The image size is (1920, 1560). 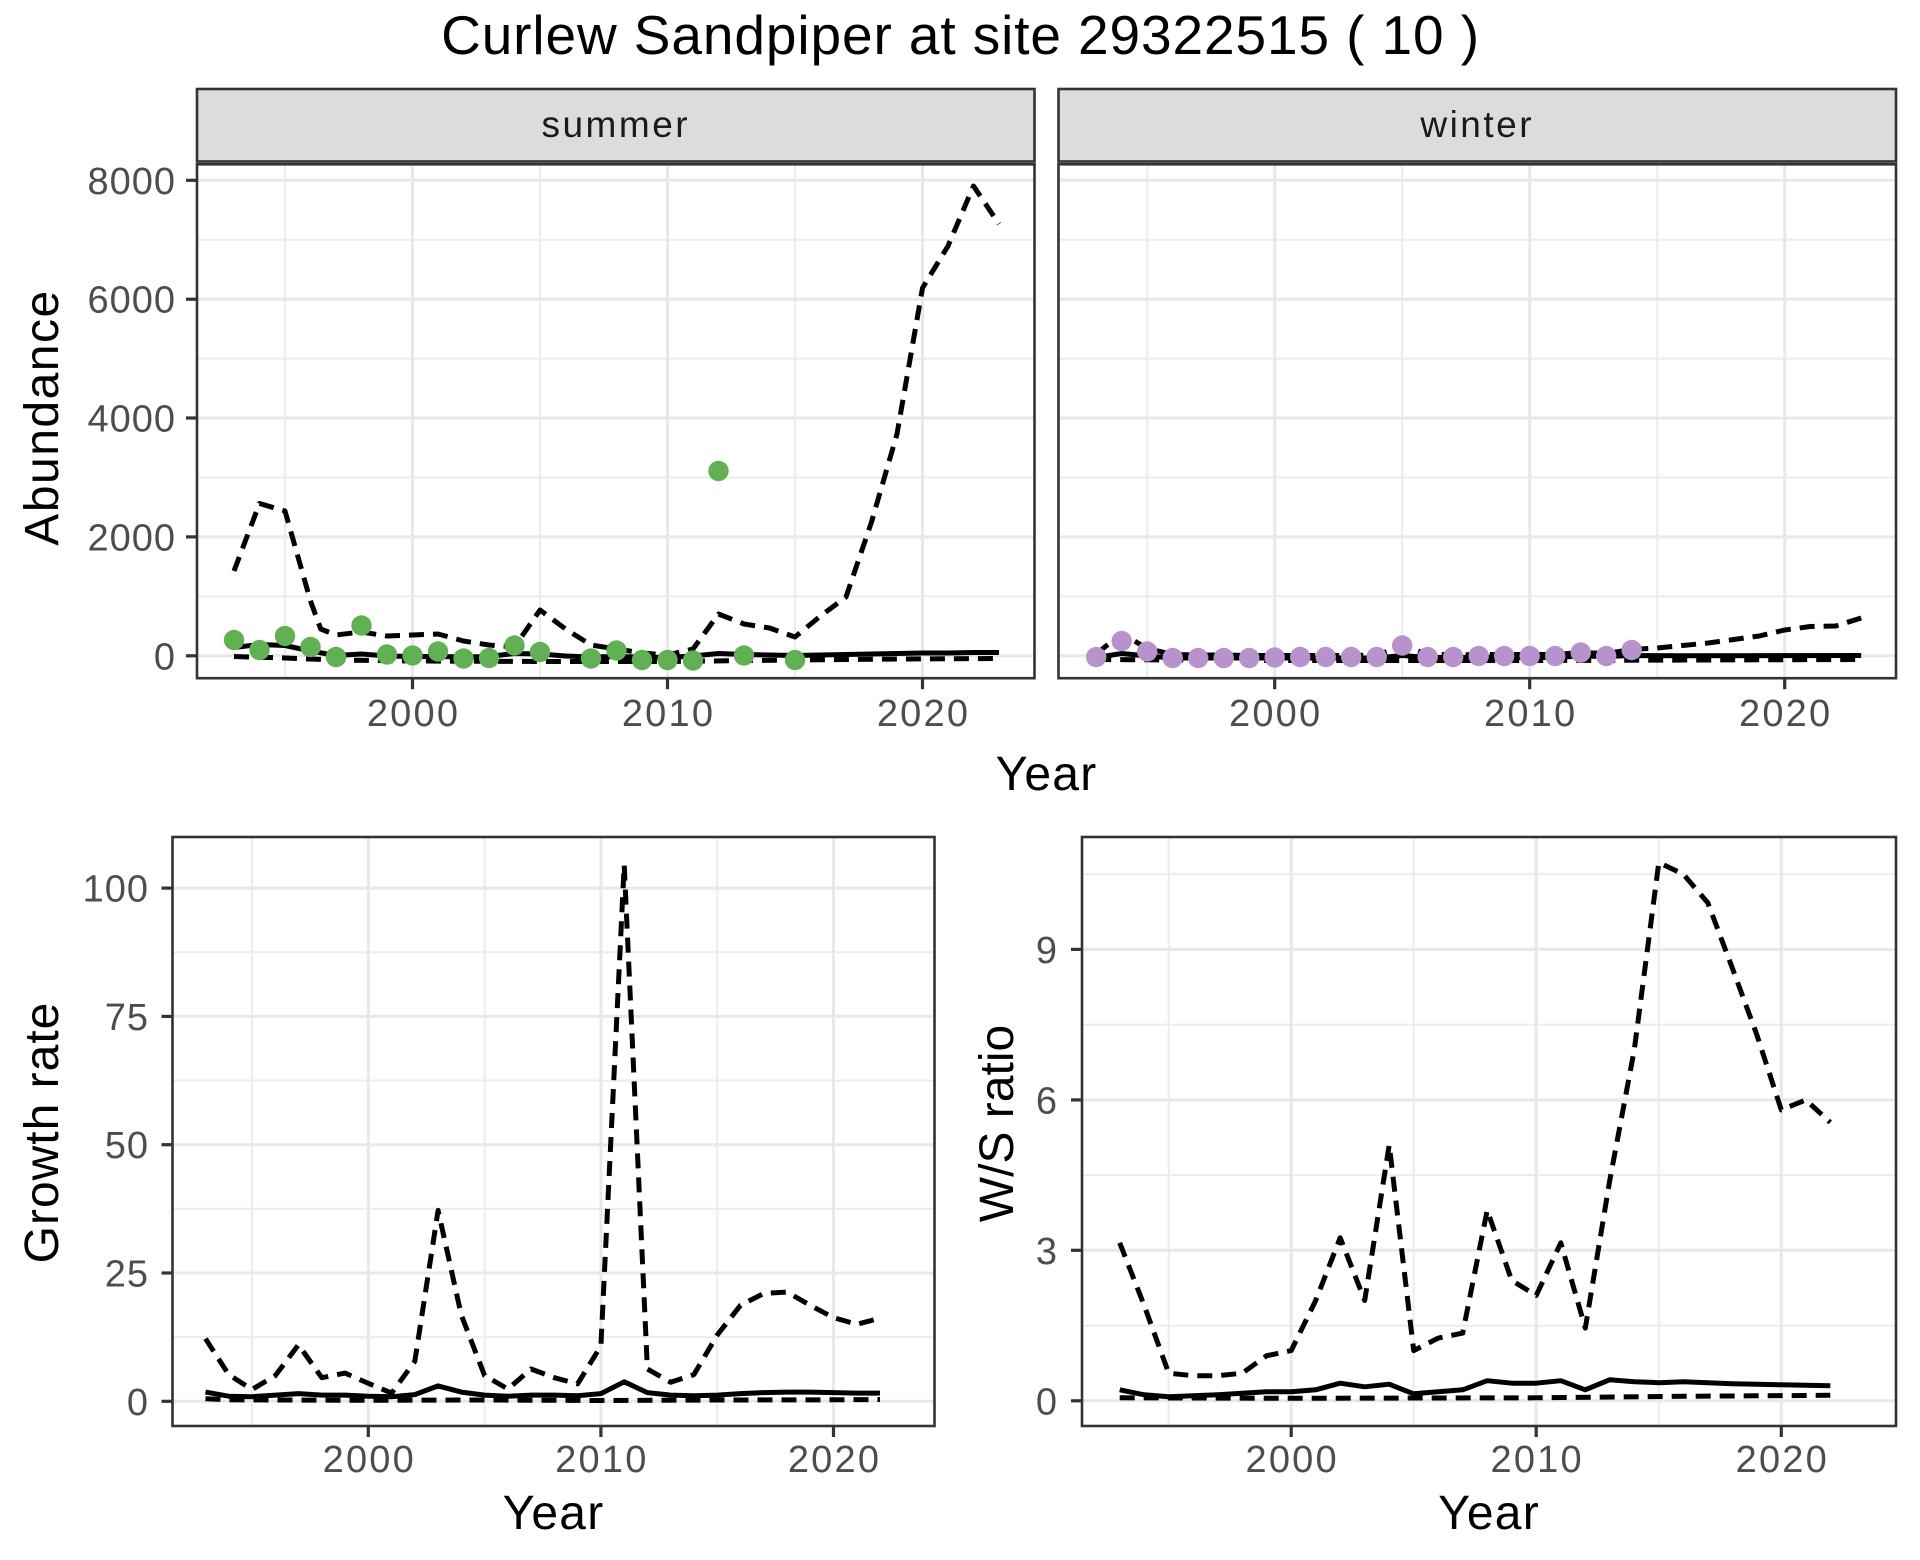 What do you see at coordinates (127, 1275) in the screenshot?
I see `svg-text: 25` at bounding box center [127, 1275].